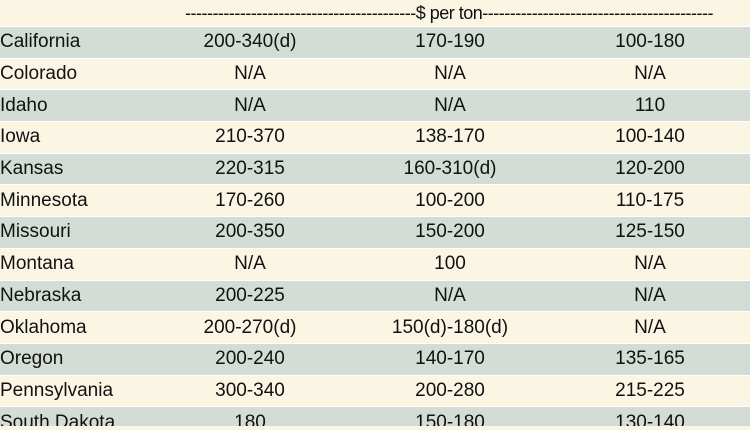 This screenshot has width=750, height=430. I want to click on state-name: Oklahoma, so click(75, 327).